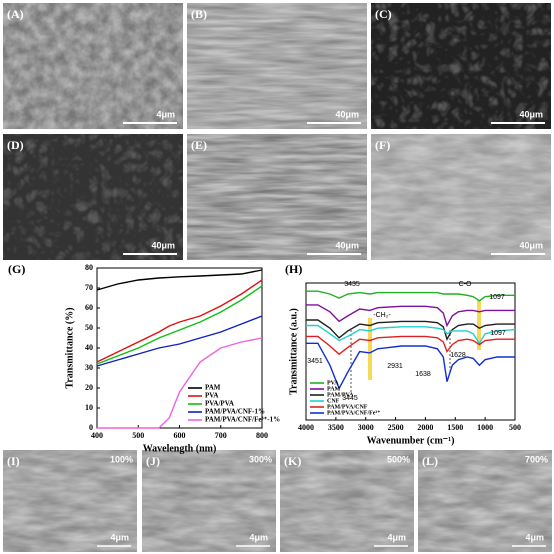  Describe the element at coordinates (292, 461) in the screenshot. I see `panel-label: (K)` at that location.